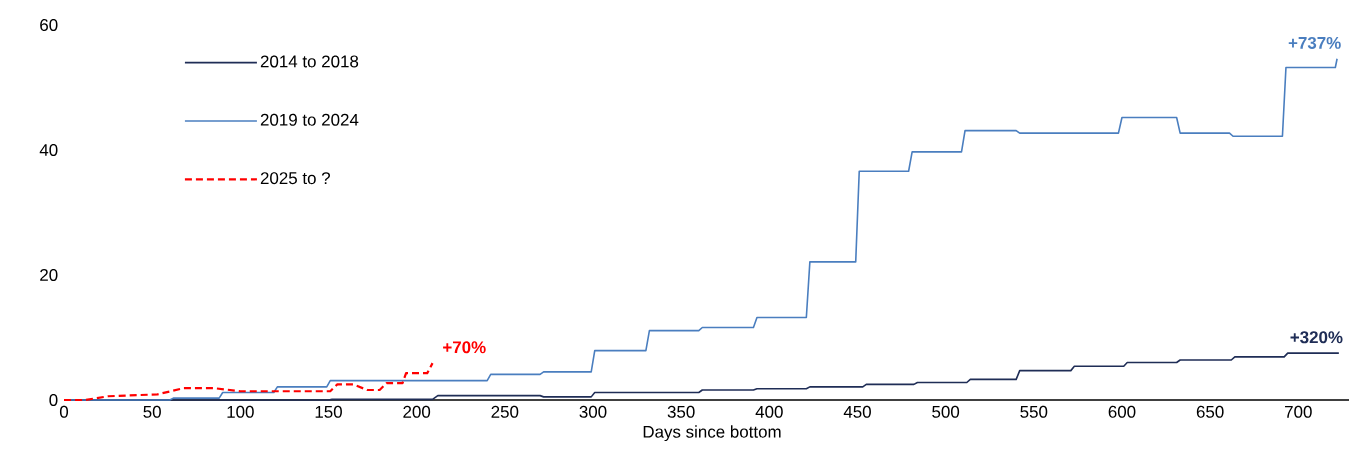 The width and height of the screenshot is (1349, 474). Describe the element at coordinates (464, 347) in the screenshot. I see `annotation: +70%` at that location.